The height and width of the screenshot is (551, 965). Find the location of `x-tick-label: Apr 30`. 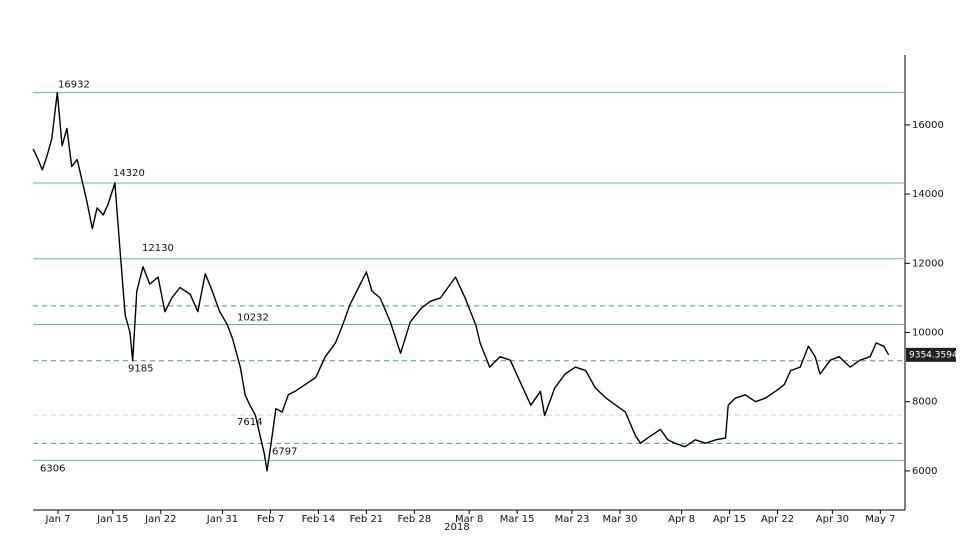

x-tick-label: Apr 30 is located at coordinates (832, 519).